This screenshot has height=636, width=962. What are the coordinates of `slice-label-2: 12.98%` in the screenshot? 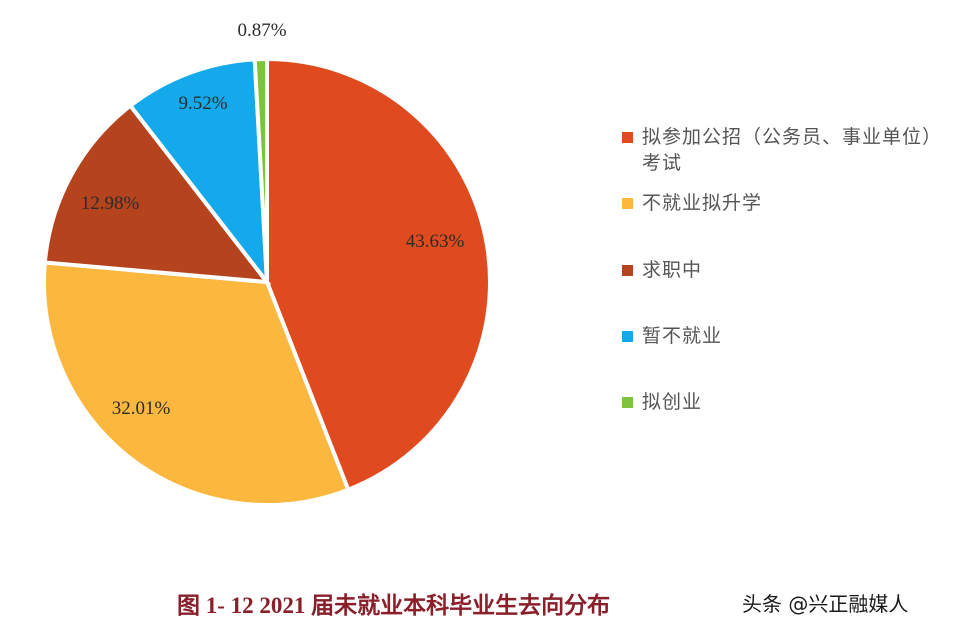 It's located at (110, 203).